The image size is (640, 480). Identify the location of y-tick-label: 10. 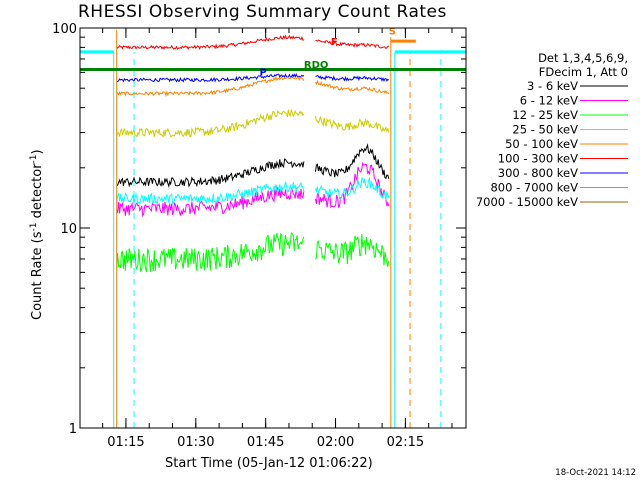
(68, 229).